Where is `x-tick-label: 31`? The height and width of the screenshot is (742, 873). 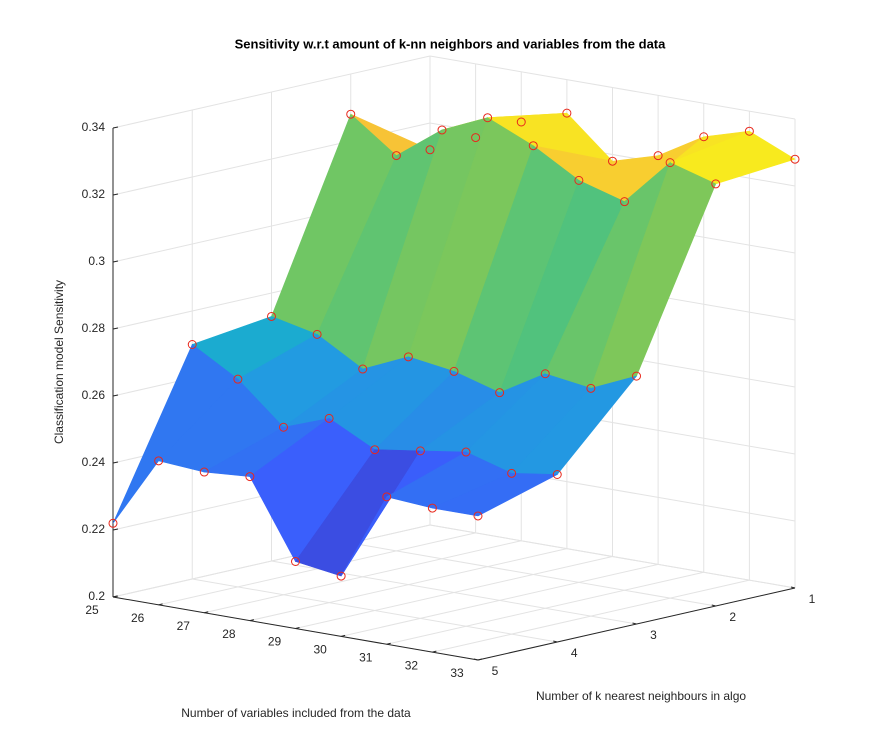
x-tick-label: 31 is located at coordinates (366, 657).